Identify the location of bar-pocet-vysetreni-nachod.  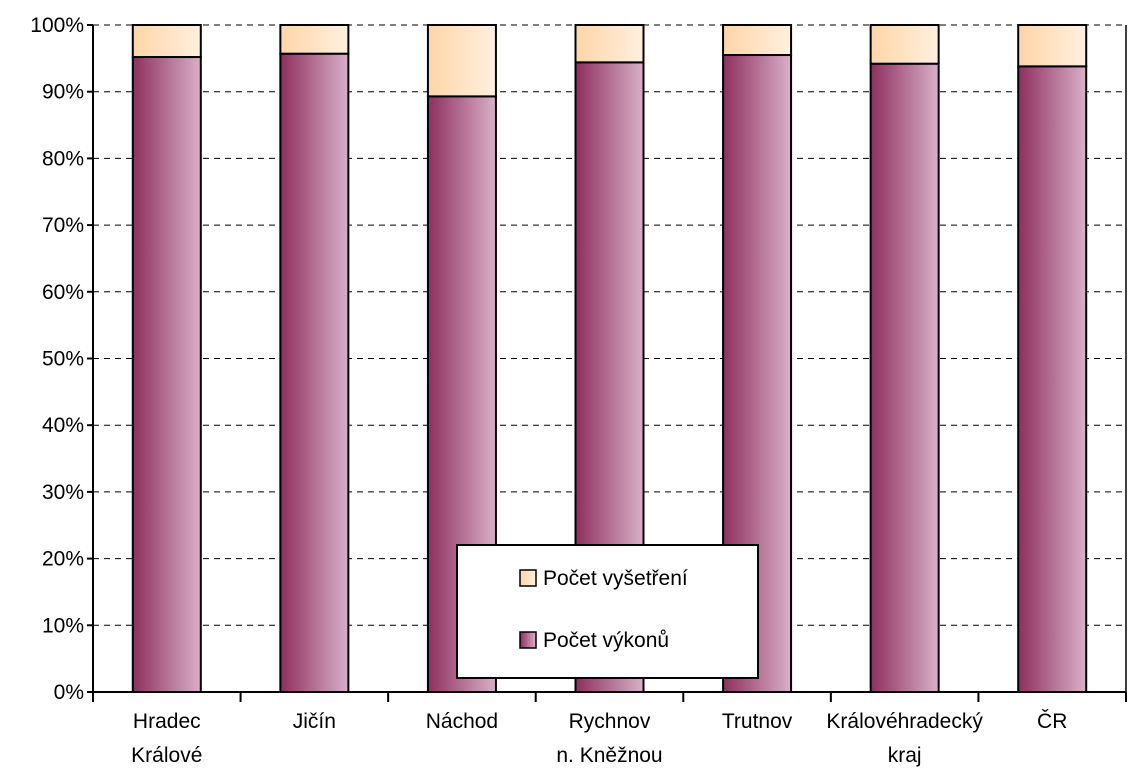
(461, 61).